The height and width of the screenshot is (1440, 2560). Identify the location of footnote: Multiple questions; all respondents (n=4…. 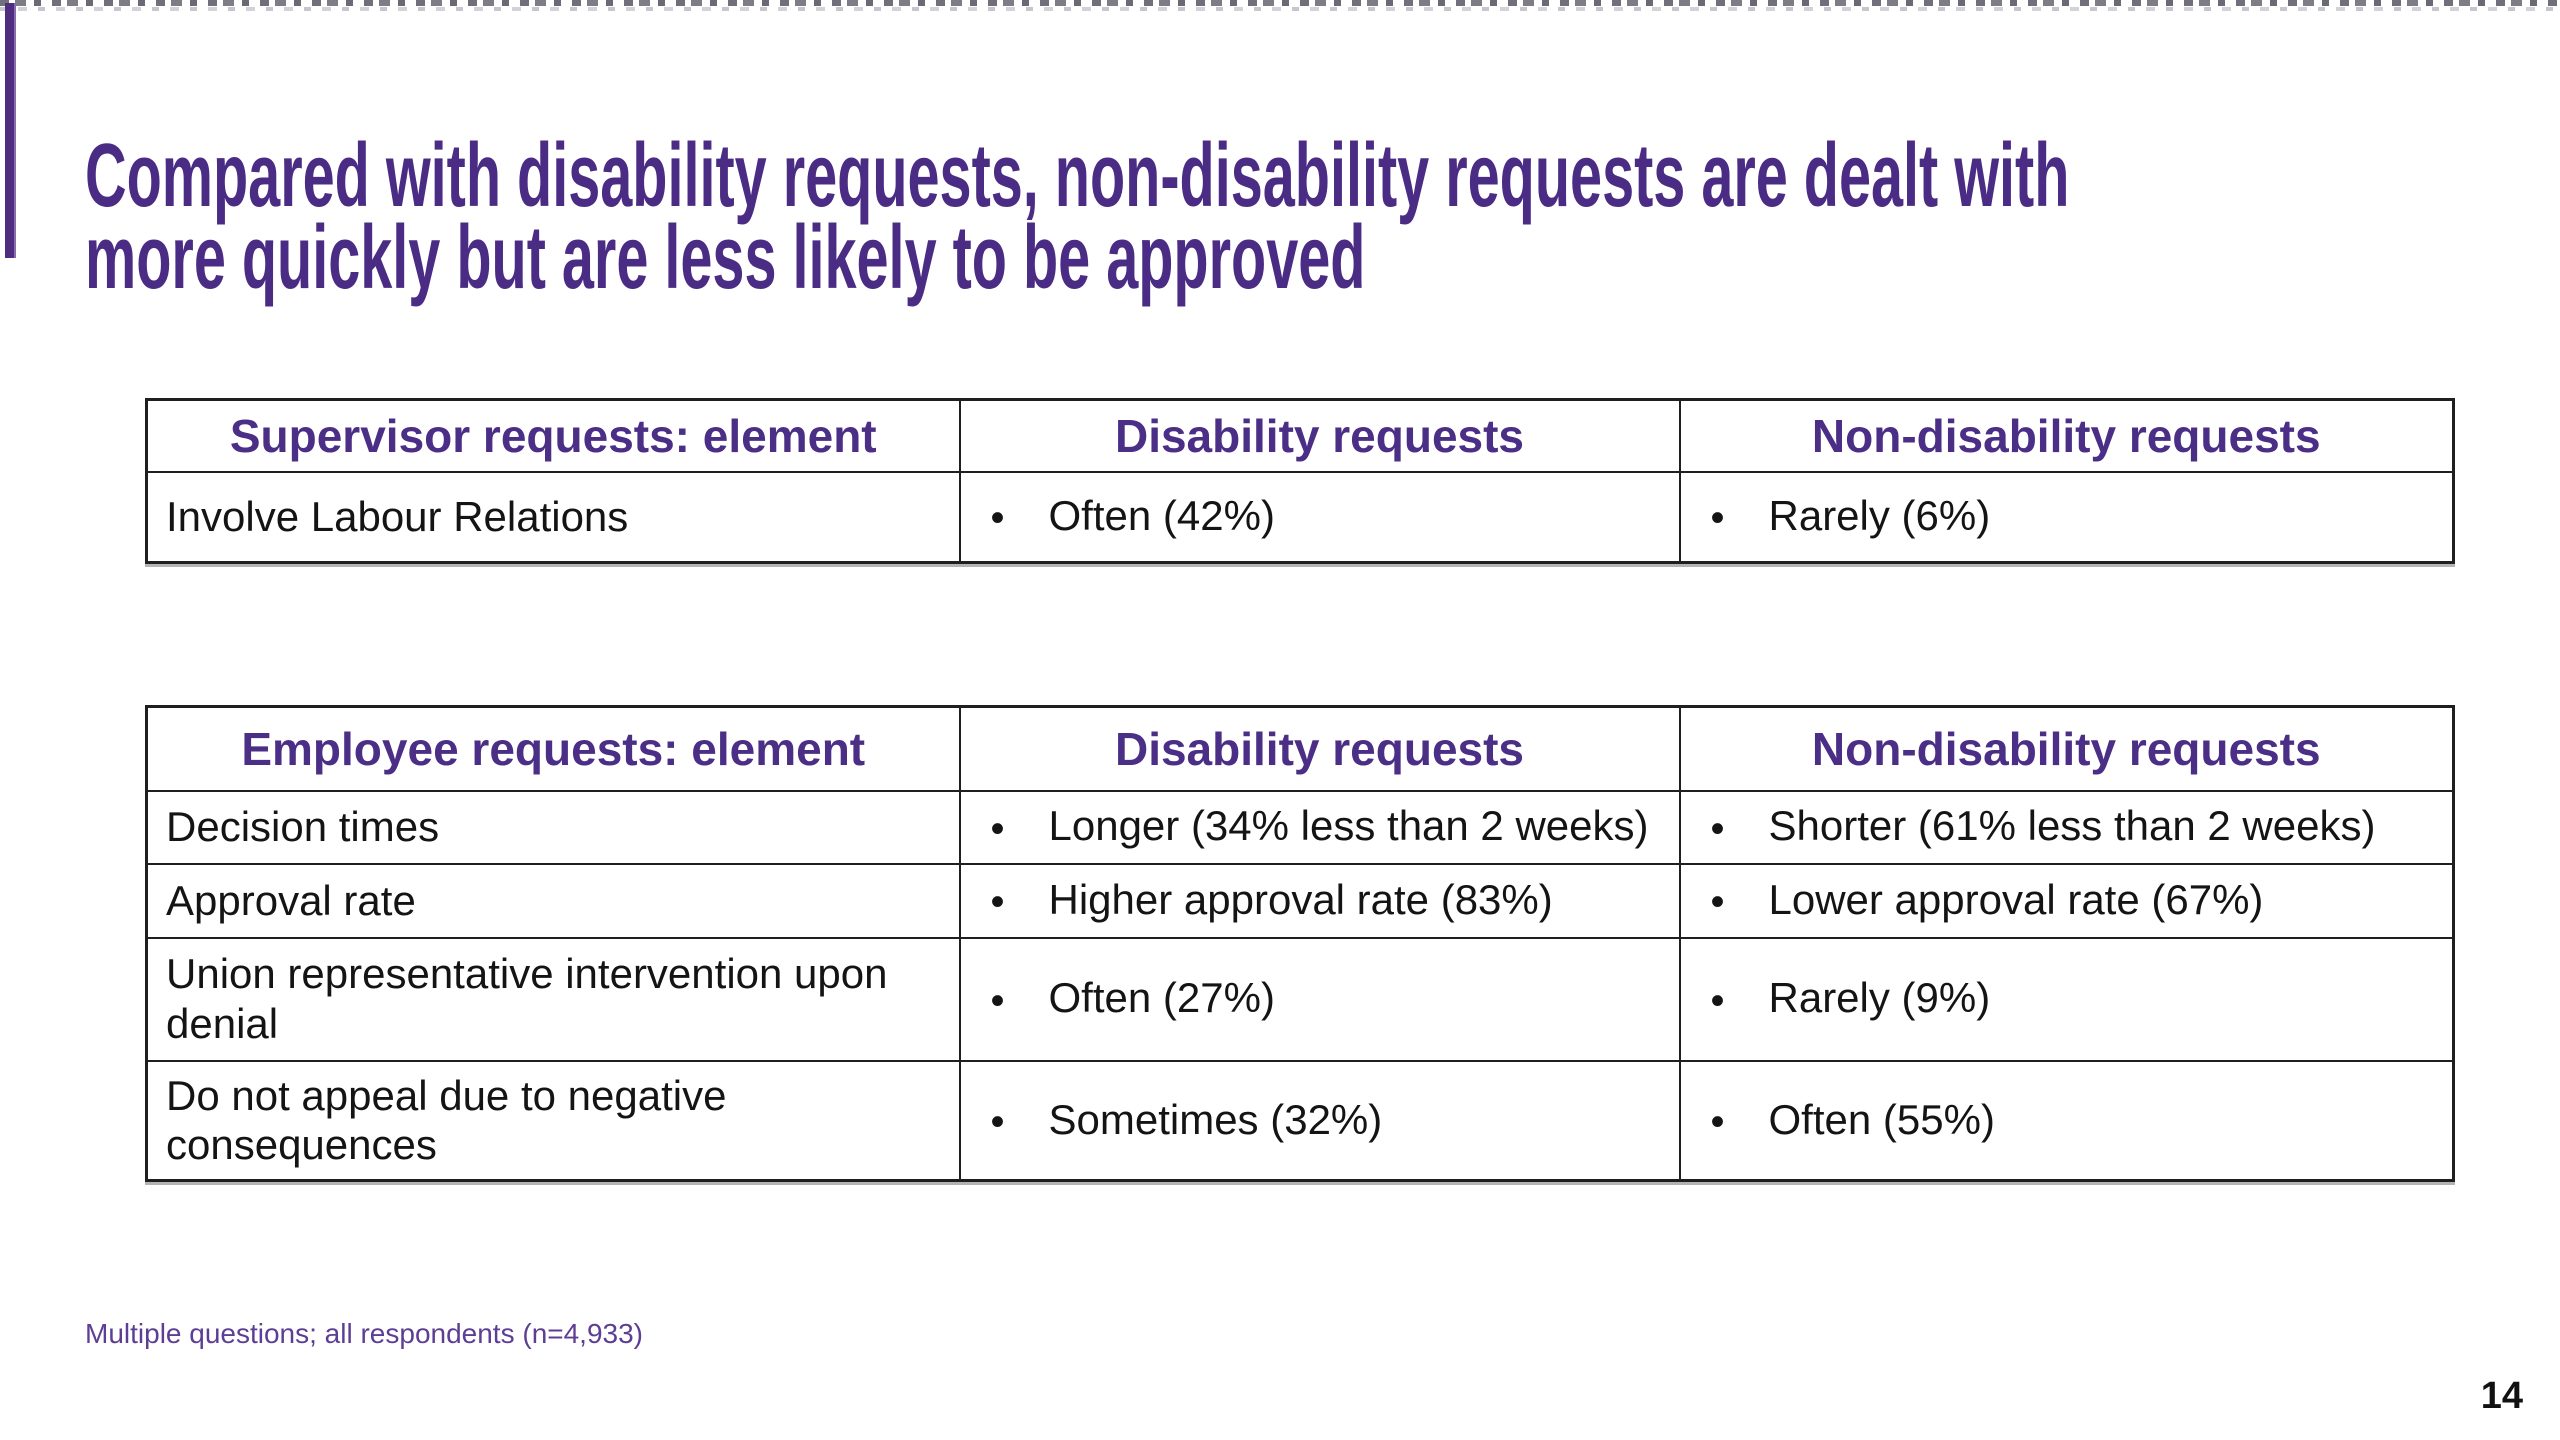
(364, 1333).